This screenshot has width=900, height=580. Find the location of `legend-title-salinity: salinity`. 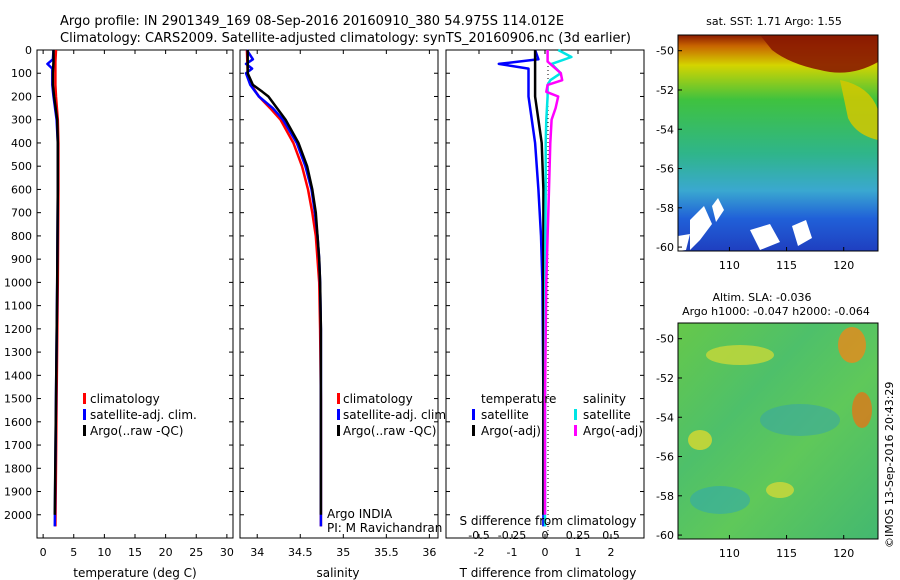

legend-title-salinity: salinity is located at coordinates (604, 399).